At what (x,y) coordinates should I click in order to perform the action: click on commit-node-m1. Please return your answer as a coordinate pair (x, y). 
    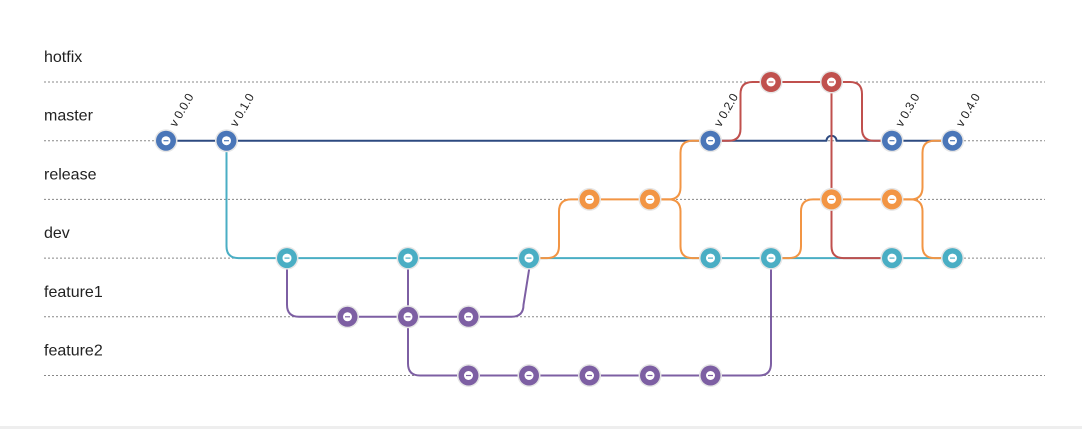
    Looking at the image, I should click on (166, 141).